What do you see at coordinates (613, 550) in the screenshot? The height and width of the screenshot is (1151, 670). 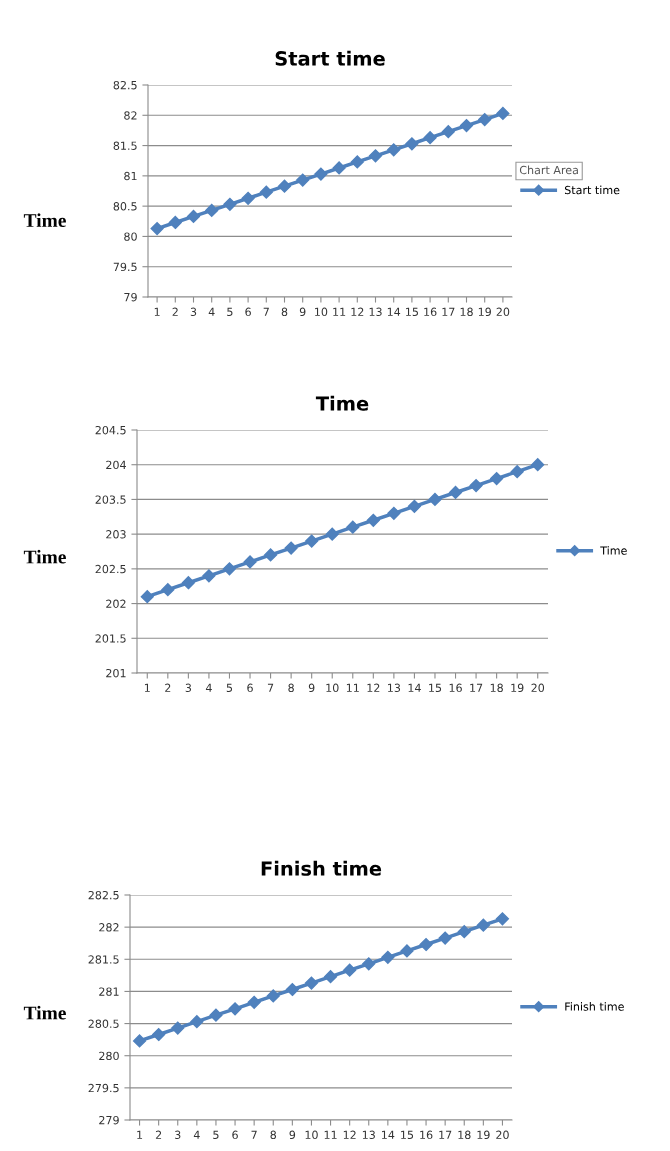 I see `legend-label: Time` at bounding box center [613, 550].